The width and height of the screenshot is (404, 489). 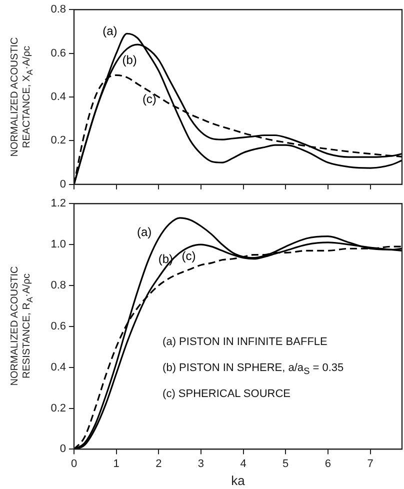 I want to click on annotation: (a) PISTON IN INFINITE BAFFLE, so click(x=245, y=342).